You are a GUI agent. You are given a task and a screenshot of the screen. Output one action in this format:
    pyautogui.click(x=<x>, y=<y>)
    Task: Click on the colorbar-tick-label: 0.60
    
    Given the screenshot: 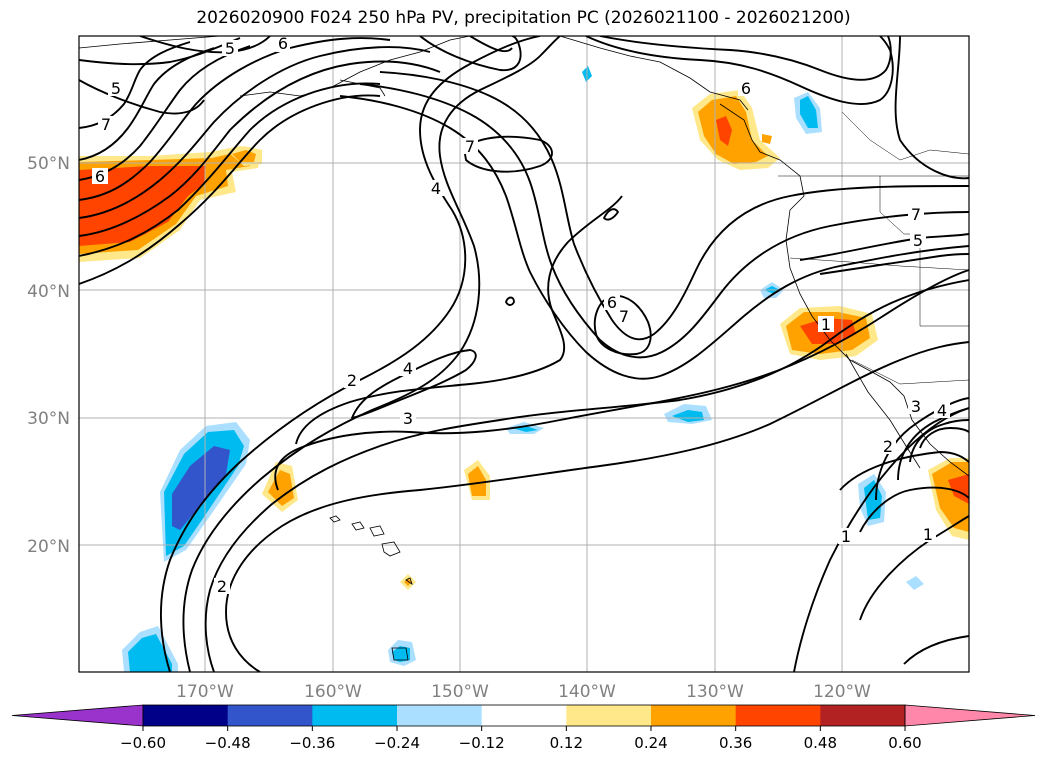 What is the action you would take?
    pyautogui.click(x=904, y=743)
    